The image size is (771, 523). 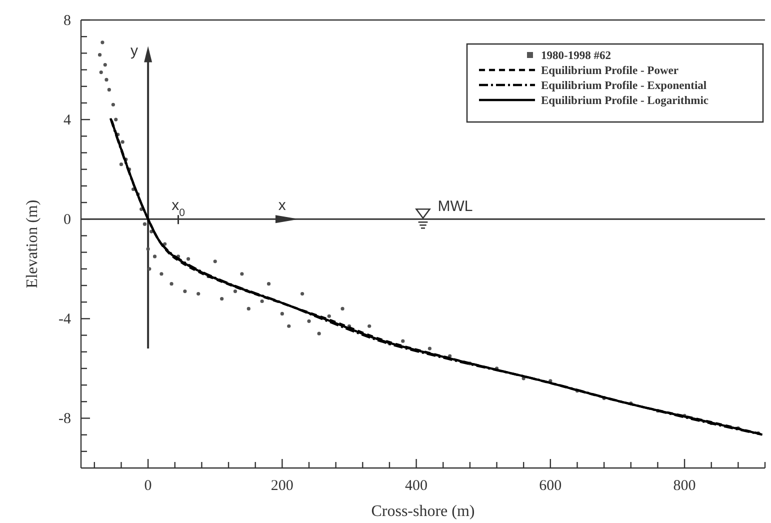 What do you see at coordinates (455, 207) in the screenshot?
I see `ref-line-label: MWL` at bounding box center [455, 207].